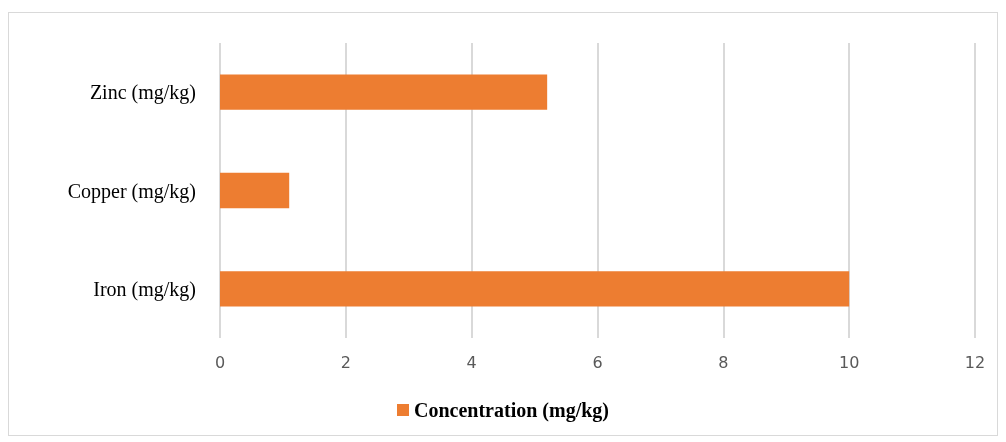  What do you see at coordinates (597, 362) in the screenshot?
I see `x-tick-label: 6` at bounding box center [597, 362].